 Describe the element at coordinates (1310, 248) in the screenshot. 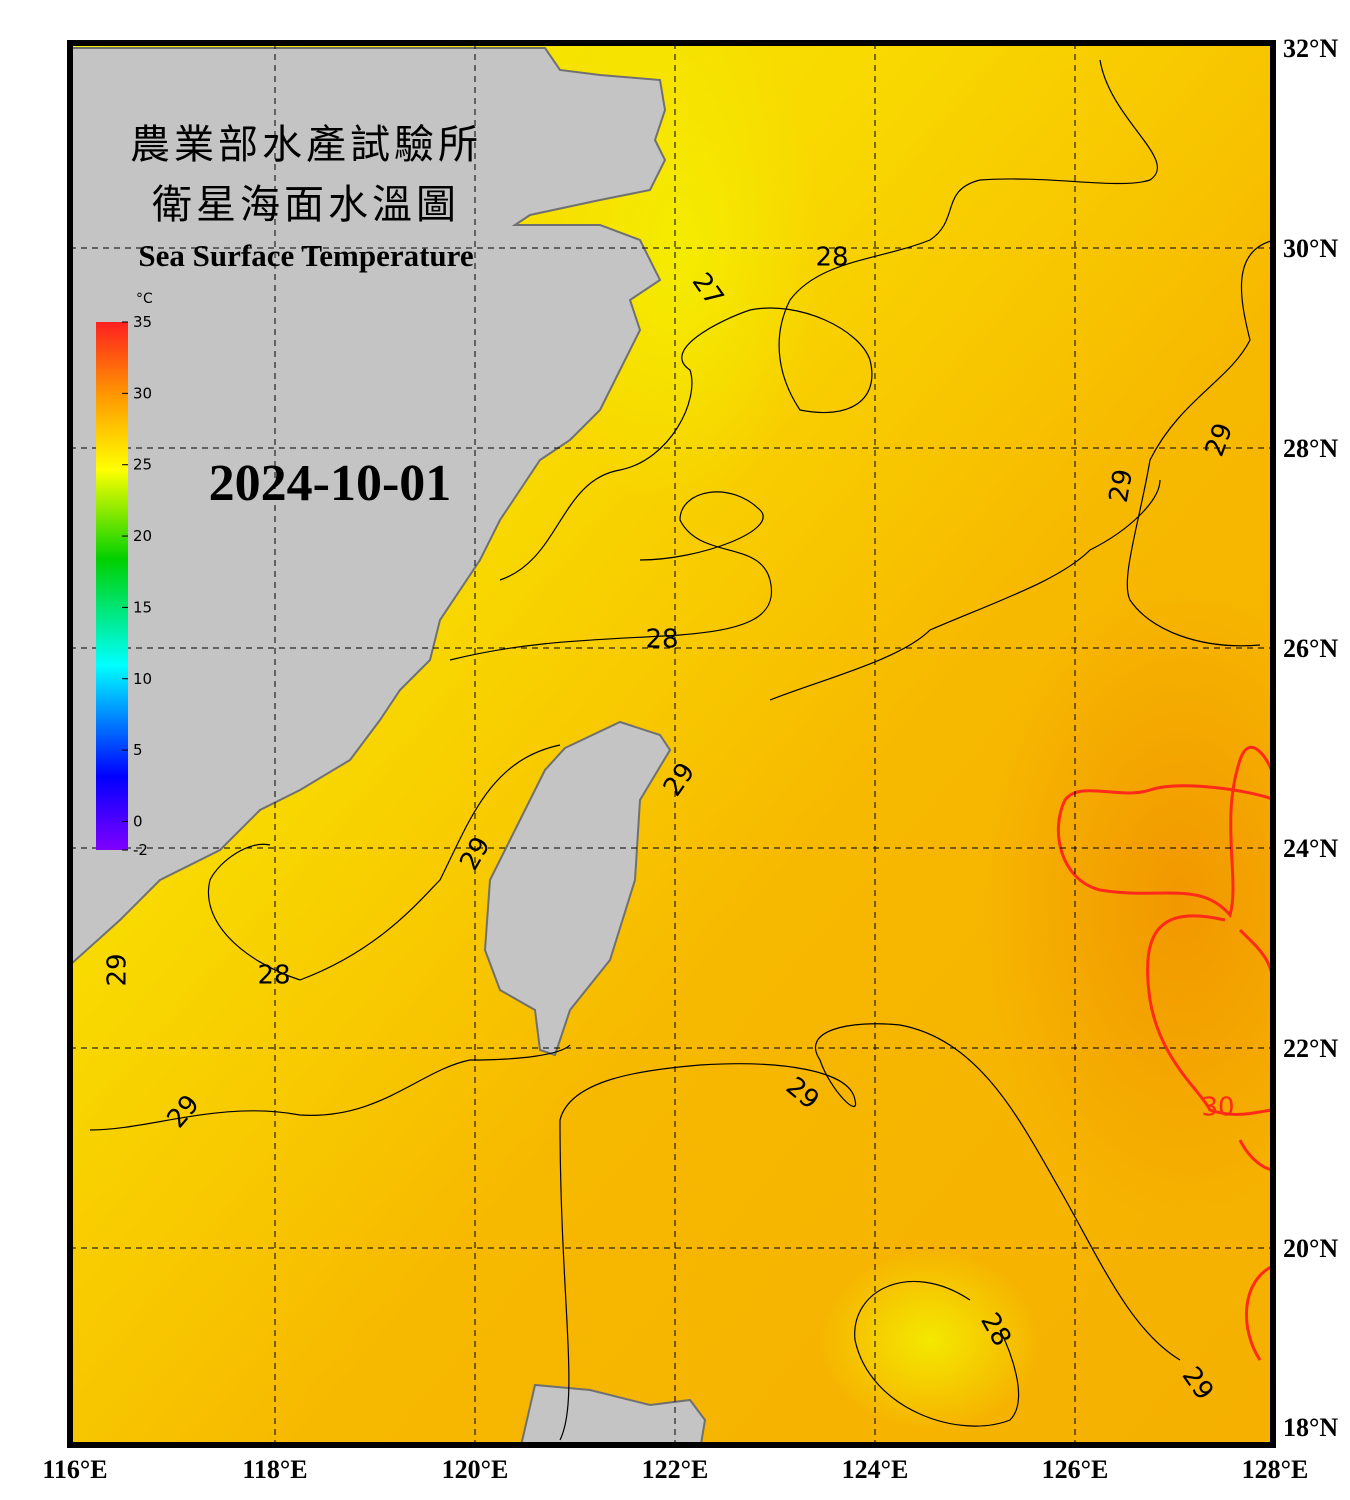

I see `lat-label: 30°N` at that location.